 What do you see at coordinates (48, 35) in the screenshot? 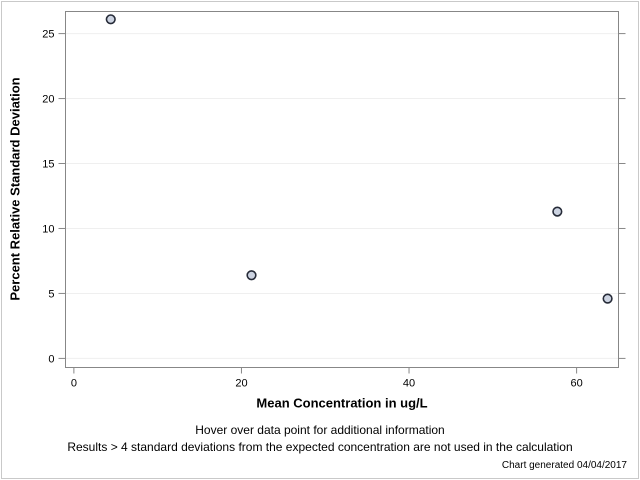
I see `y-tick-label: 25` at bounding box center [48, 35].